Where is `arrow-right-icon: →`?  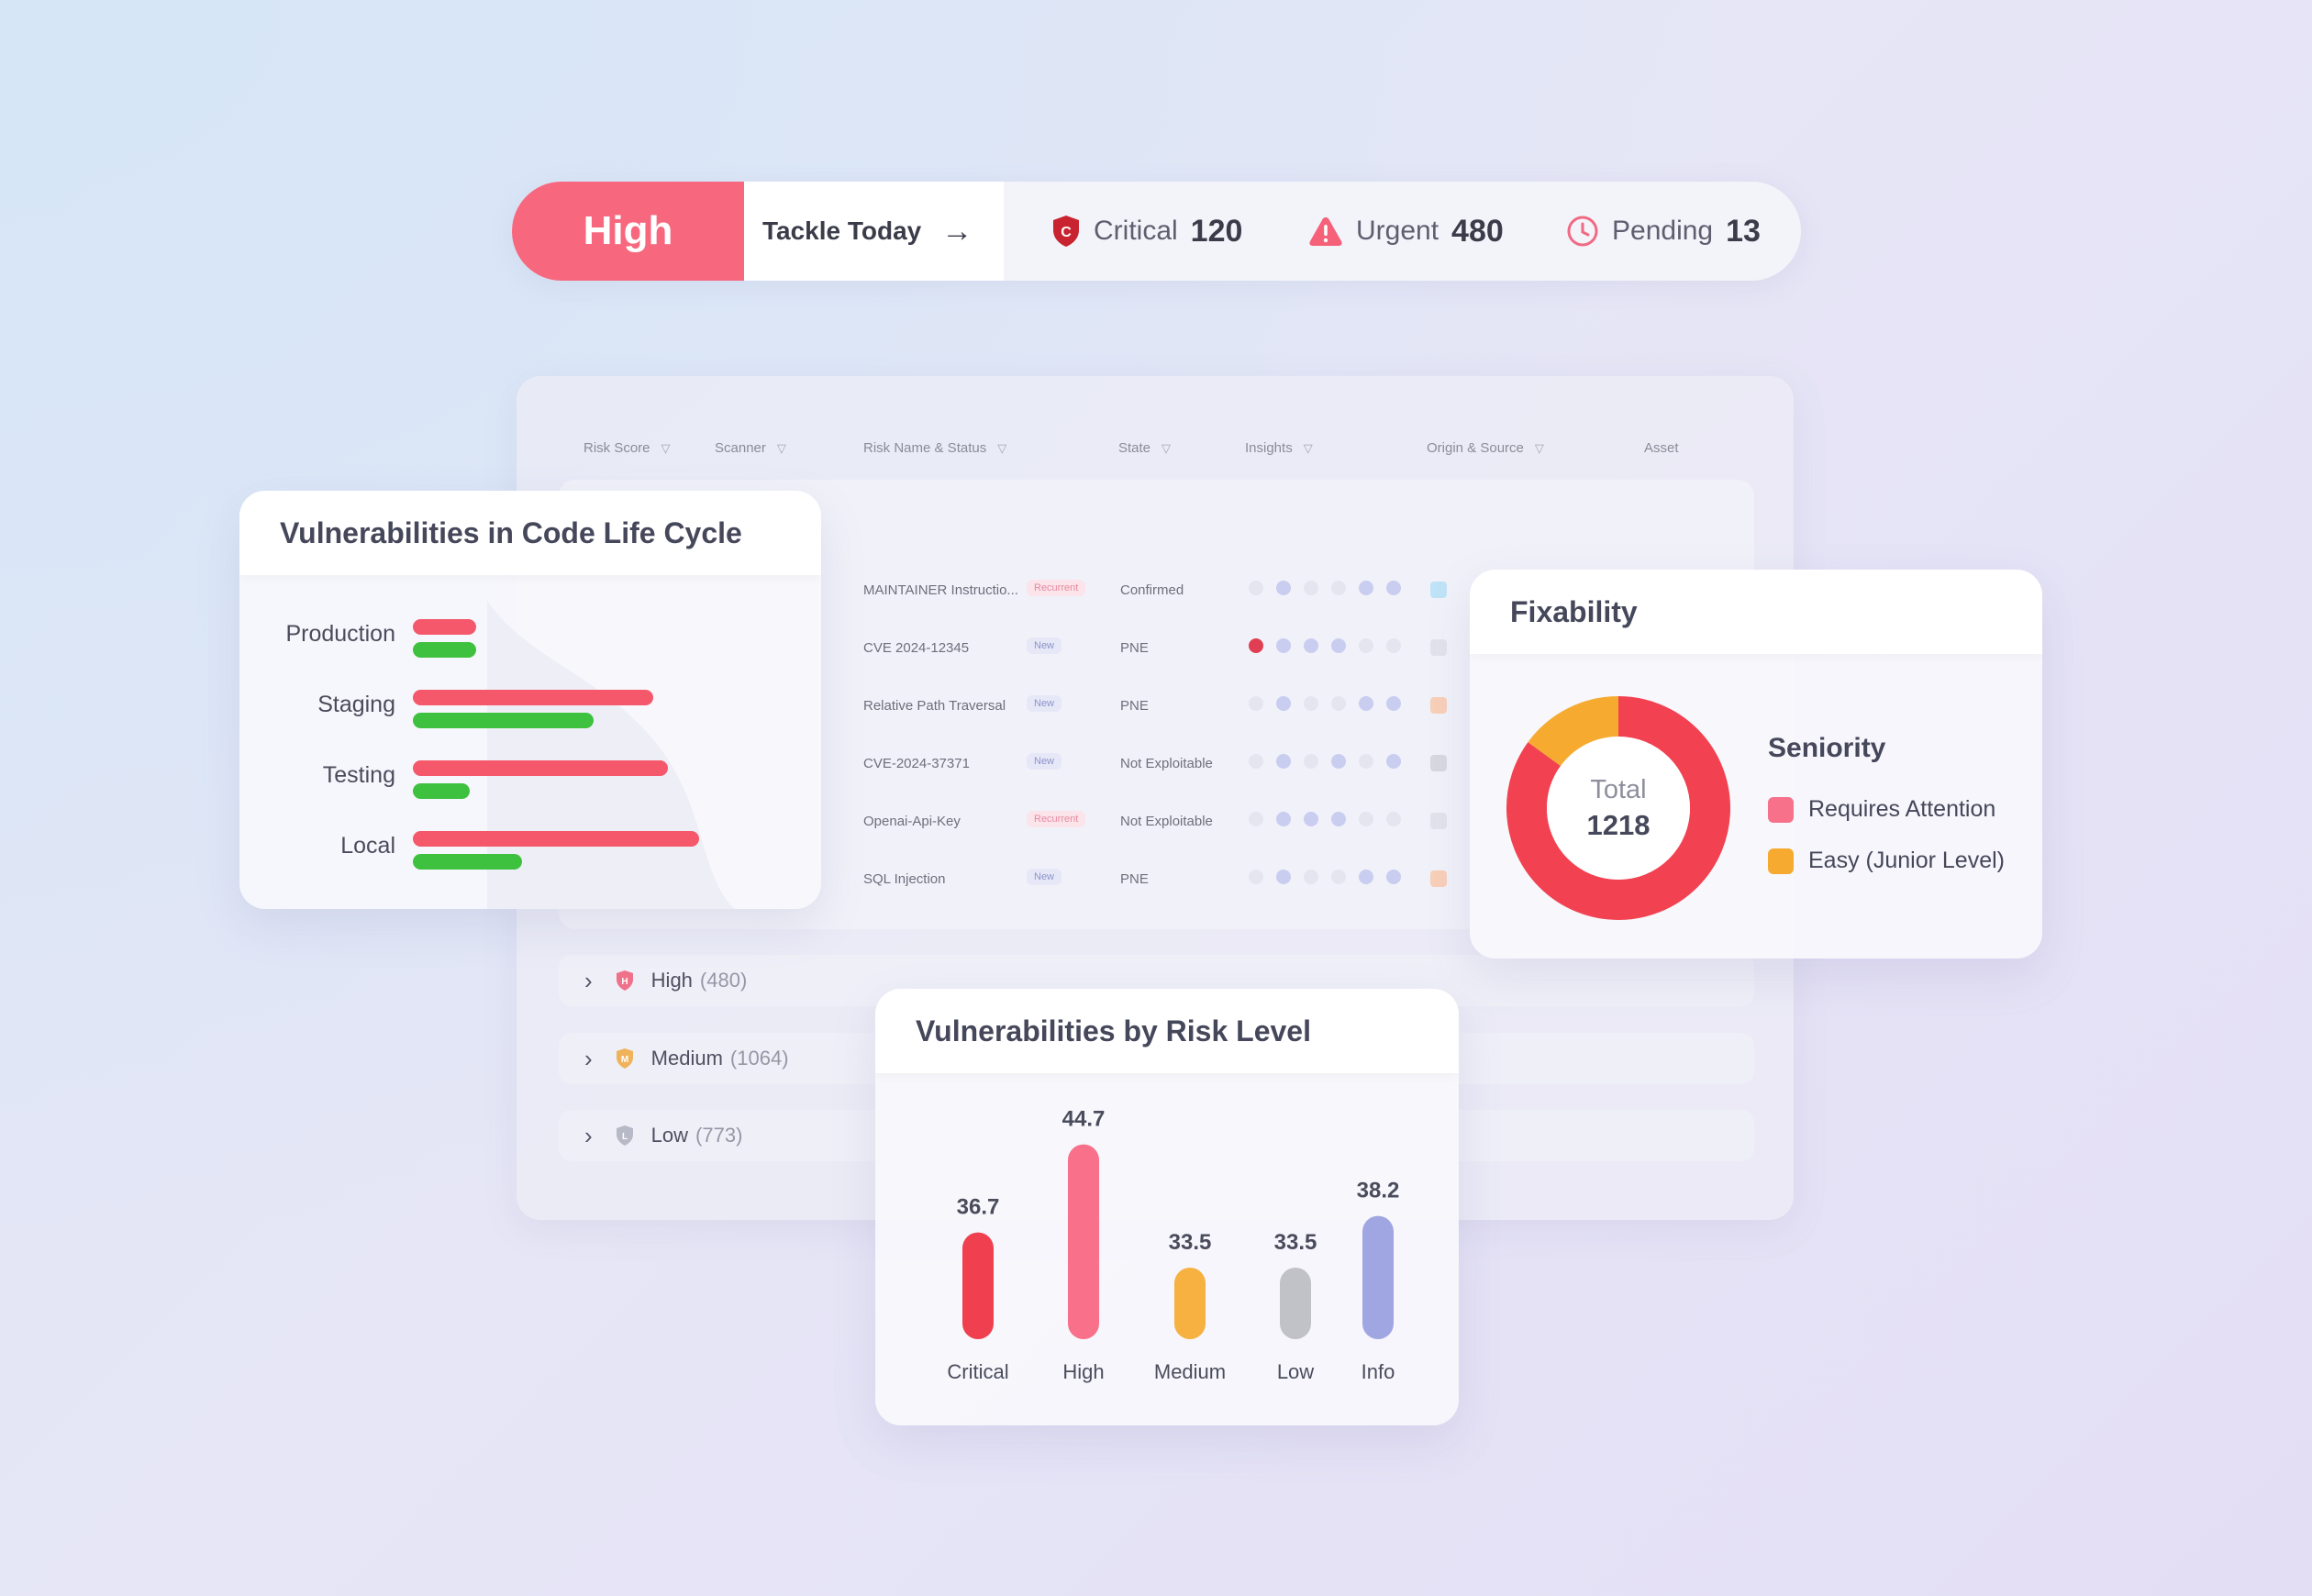
arrow-right-icon: → is located at coordinates (957, 231).